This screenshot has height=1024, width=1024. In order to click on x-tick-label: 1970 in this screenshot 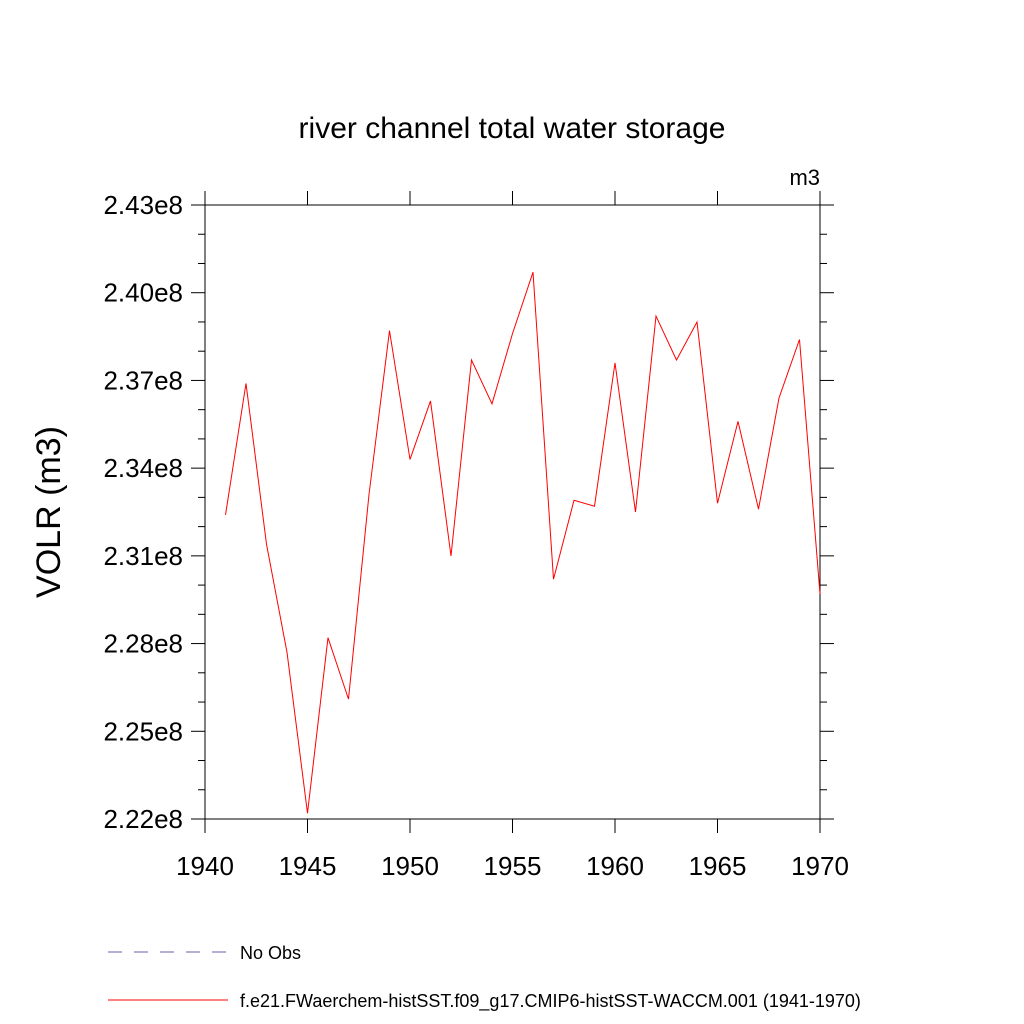, I will do `click(820, 866)`.